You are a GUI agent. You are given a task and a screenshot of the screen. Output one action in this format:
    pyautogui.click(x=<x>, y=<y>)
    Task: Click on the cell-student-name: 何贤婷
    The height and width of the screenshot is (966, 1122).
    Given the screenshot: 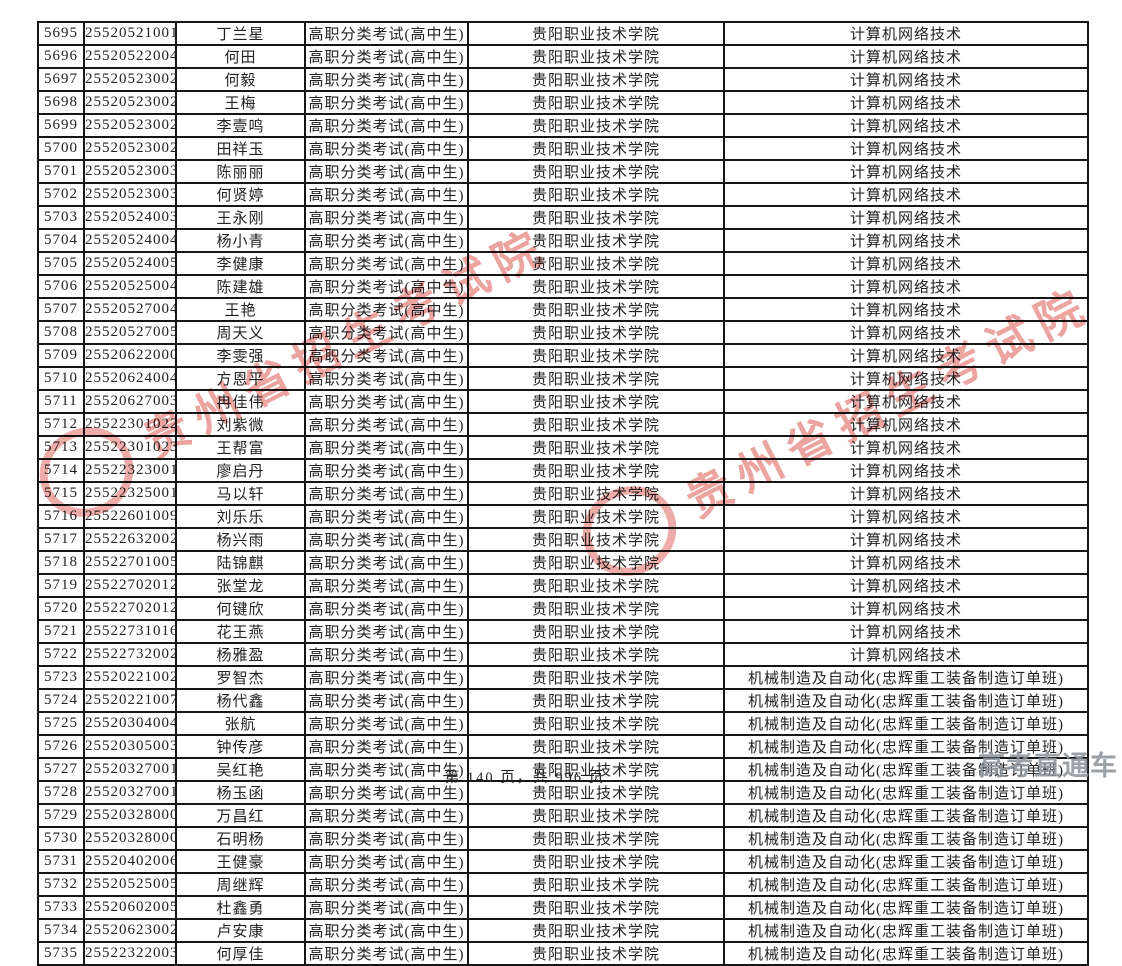 What is the action you would take?
    pyautogui.click(x=240, y=194)
    